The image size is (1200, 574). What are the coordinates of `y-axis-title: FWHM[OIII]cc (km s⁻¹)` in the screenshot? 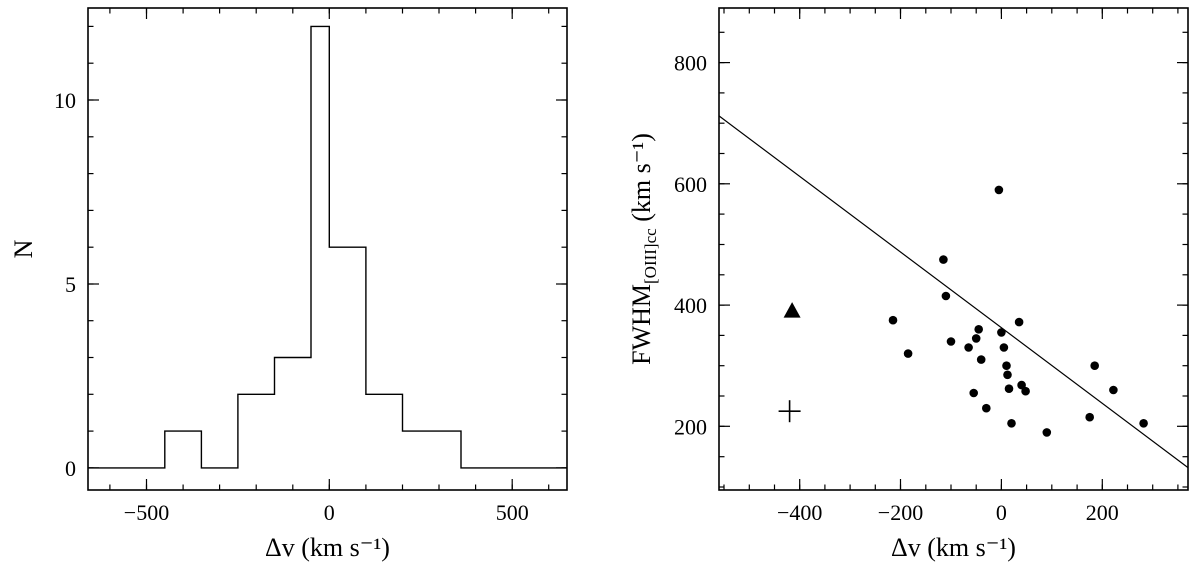 It's located at (643, 249).